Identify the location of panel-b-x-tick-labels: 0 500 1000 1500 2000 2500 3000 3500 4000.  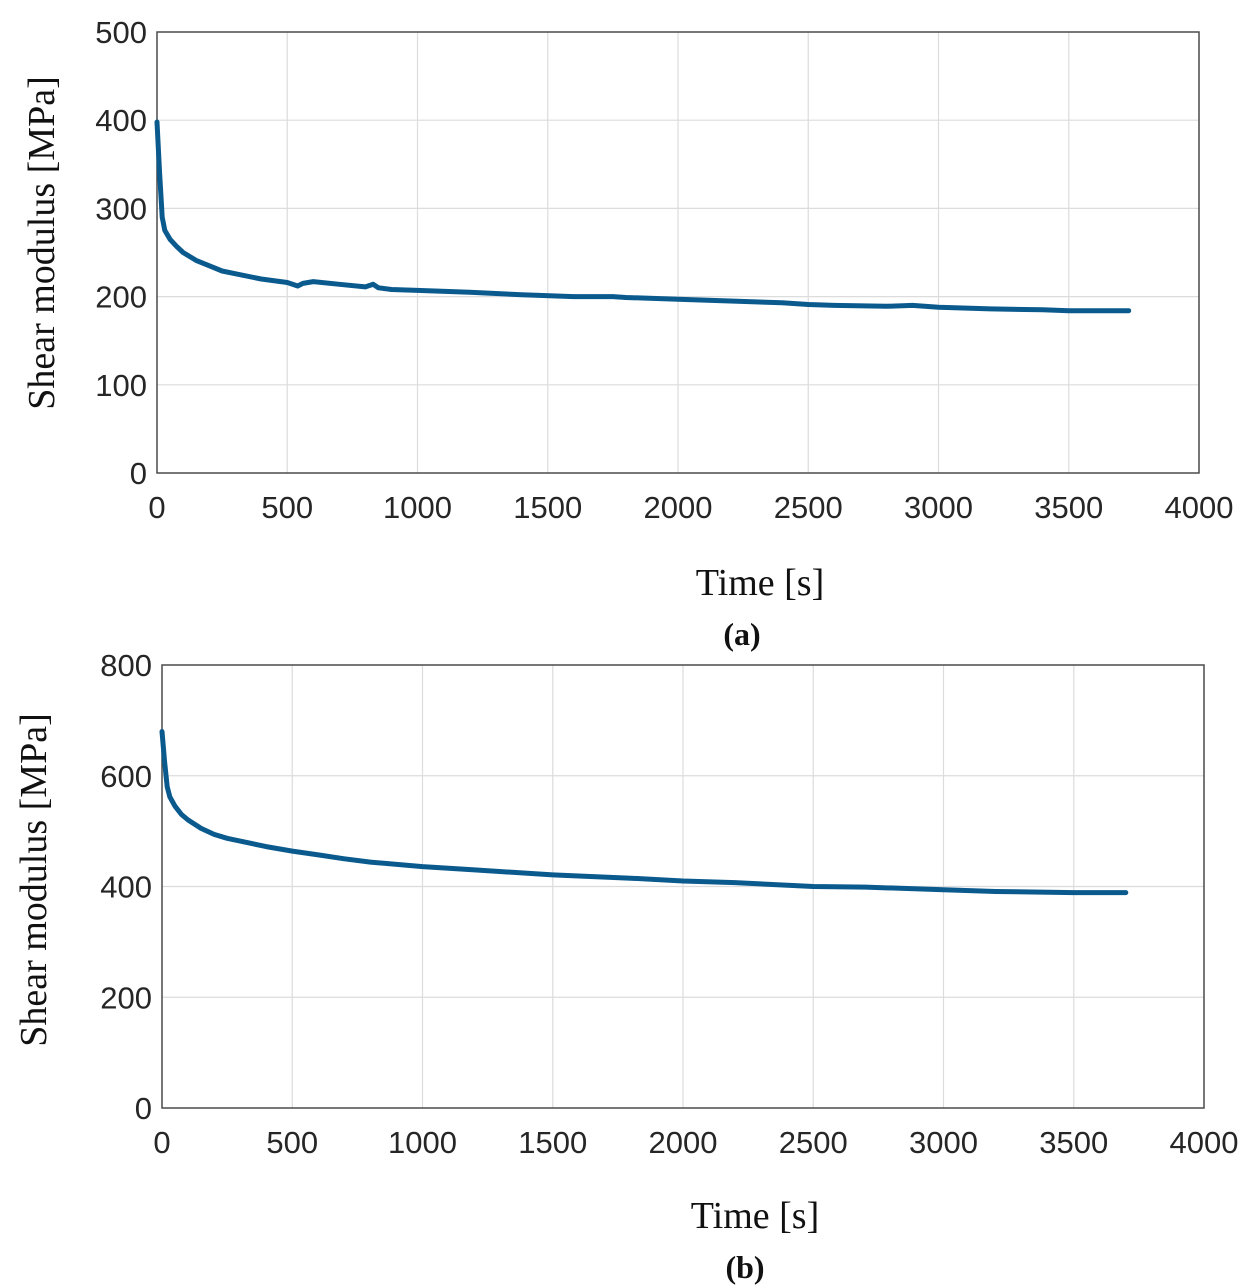
(695, 1142).